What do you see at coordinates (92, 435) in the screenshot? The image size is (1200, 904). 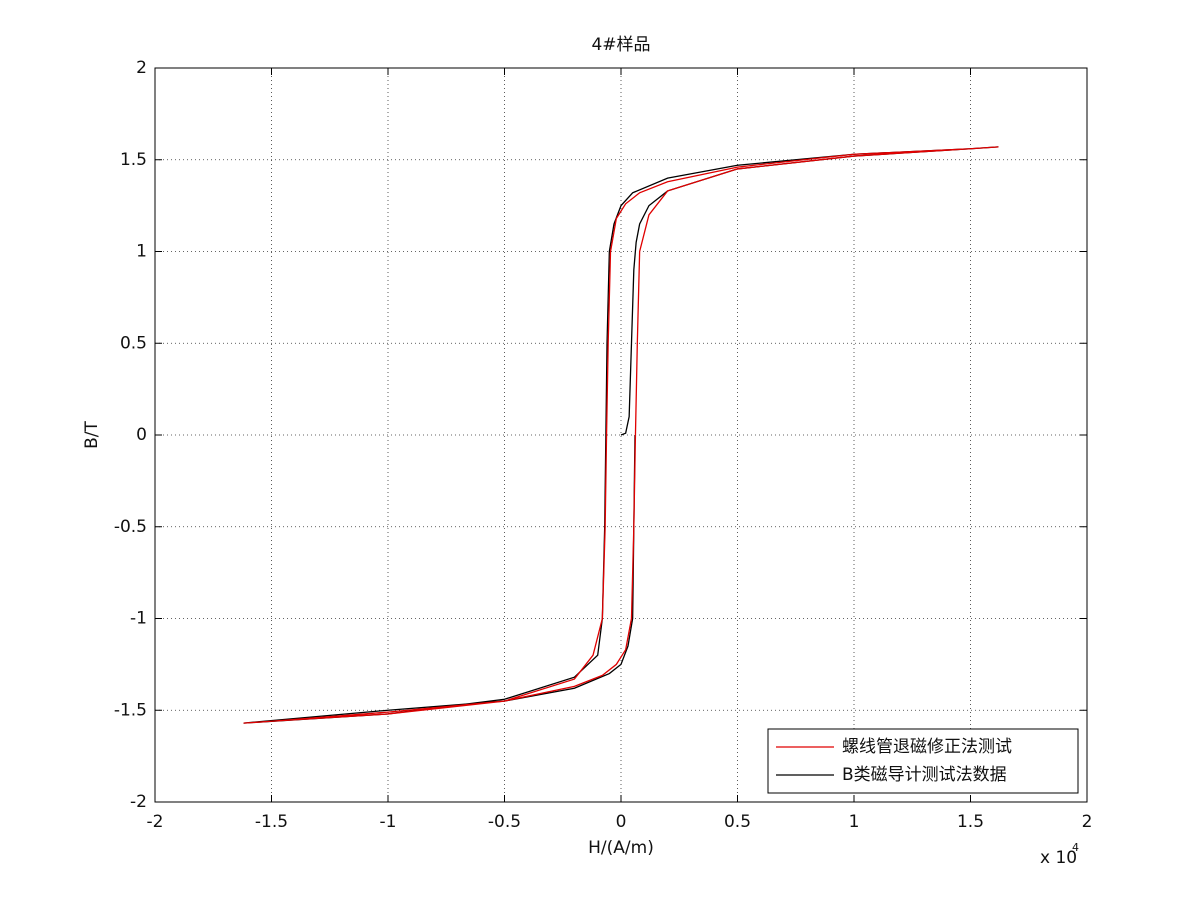 I see `y-axis-label: B/T` at bounding box center [92, 435].